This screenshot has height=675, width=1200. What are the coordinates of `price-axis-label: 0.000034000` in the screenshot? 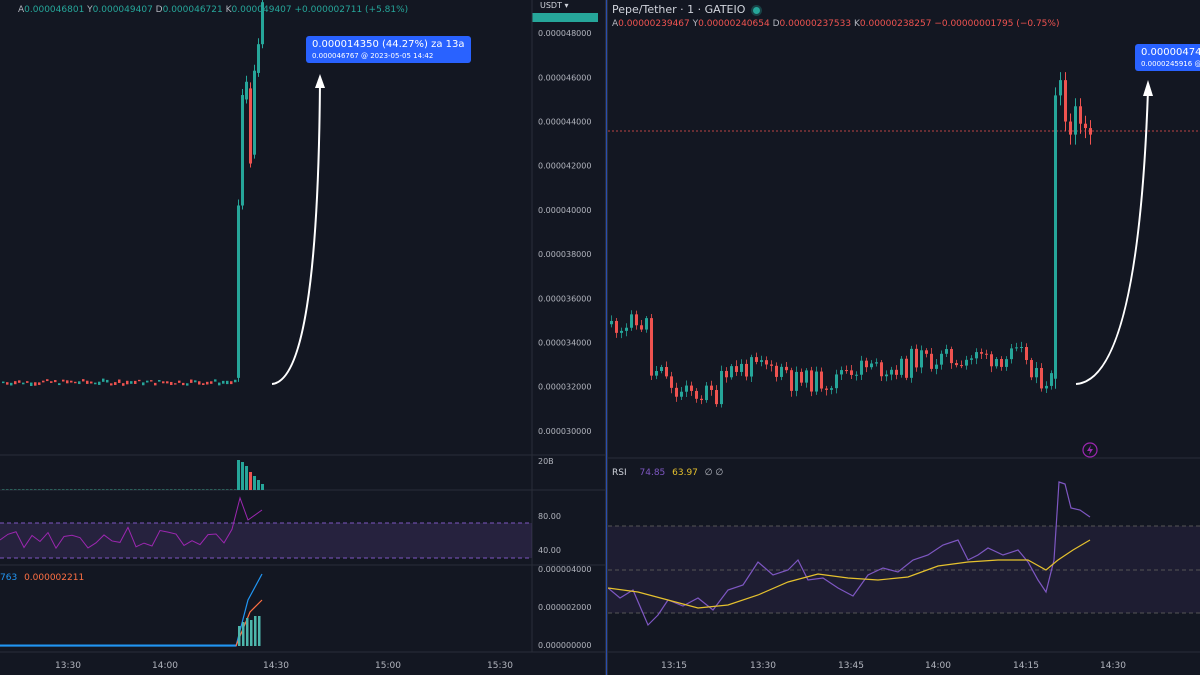 It's located at (564, 343).